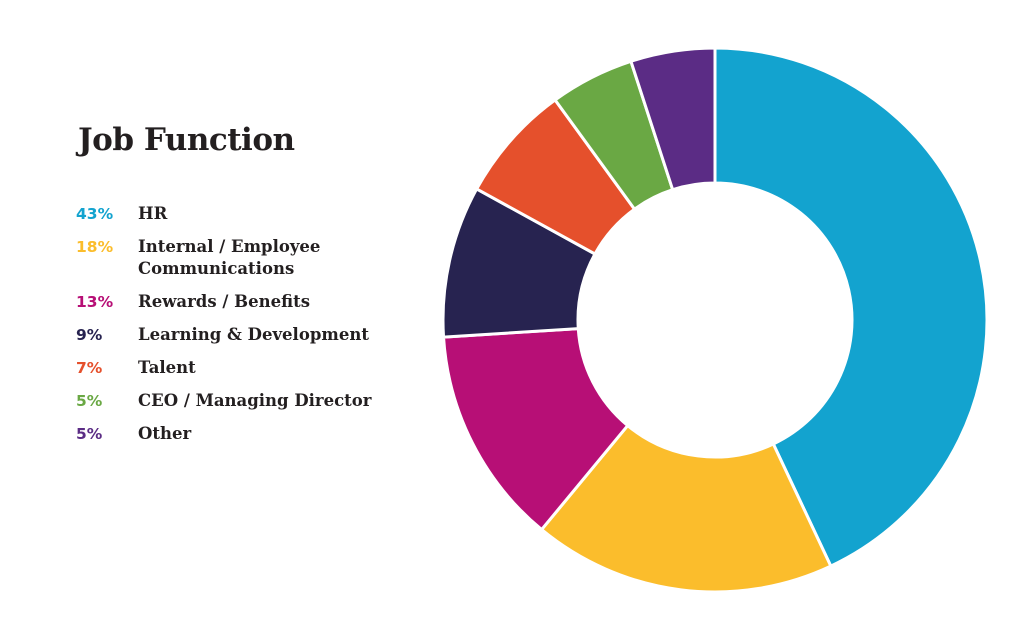  Describe the element at coordinates (186, 140) in the screenshot. I see `chart-title: Job Function` at that location.